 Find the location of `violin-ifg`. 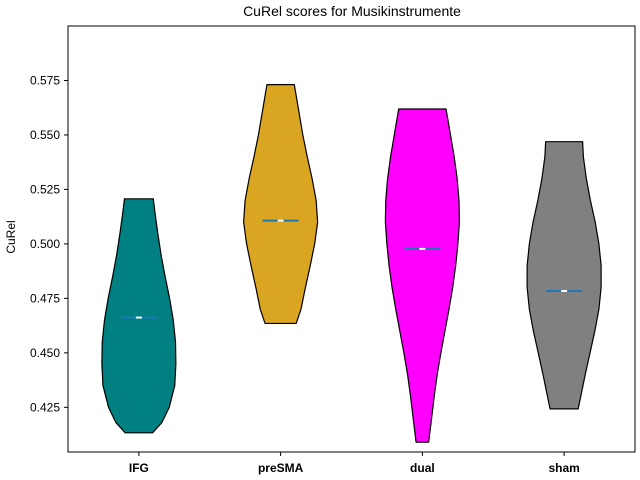

violin-ifg is located at coordinates (139, 316).